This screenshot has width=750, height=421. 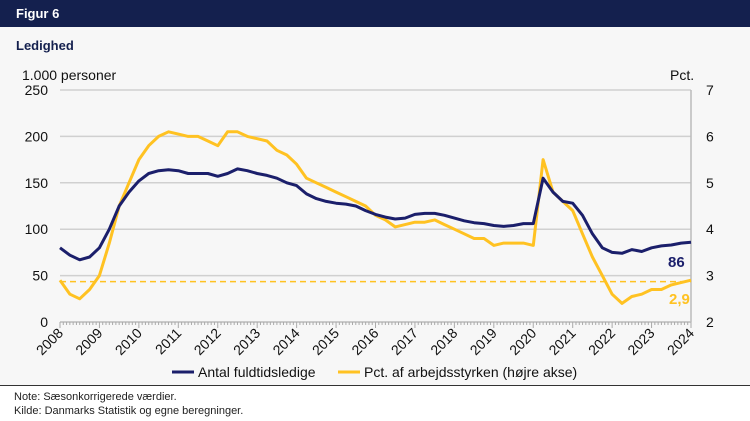 I want to click on x-tick-label: 2015, so click(x=325, y=341).